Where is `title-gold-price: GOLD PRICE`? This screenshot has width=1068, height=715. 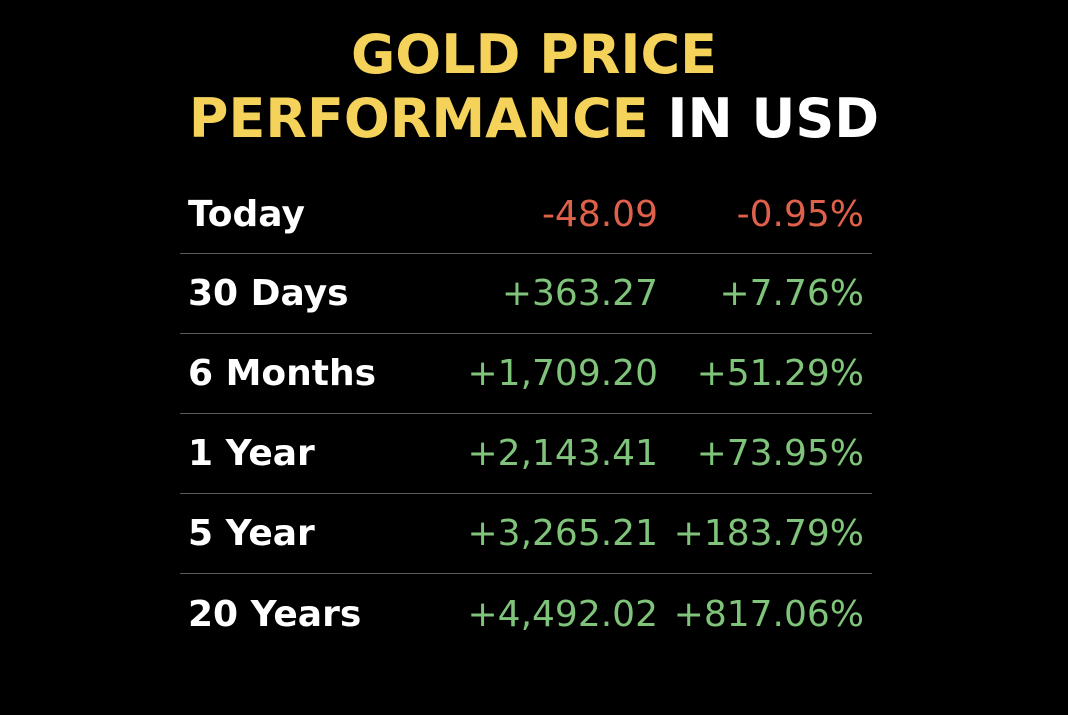
title-gold-price: GOLD PRICE is located at coordinates (534, 54).